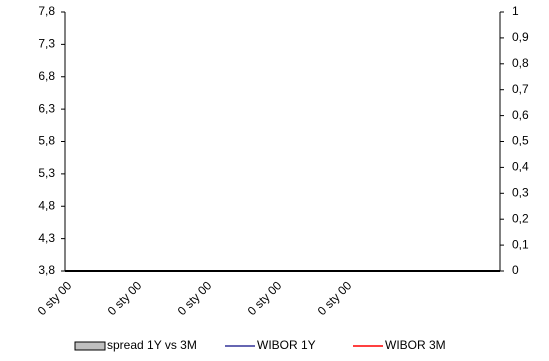 This screenshot has height=361, width=549. Describe the element at coordinates (46, 76) in the screenshot. I see `y-tick-label: 6,8` at that location.